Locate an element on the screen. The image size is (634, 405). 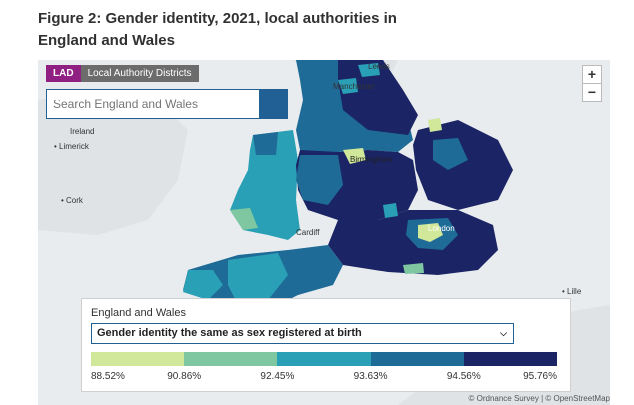
search-input is located at coordinates (153, 104).